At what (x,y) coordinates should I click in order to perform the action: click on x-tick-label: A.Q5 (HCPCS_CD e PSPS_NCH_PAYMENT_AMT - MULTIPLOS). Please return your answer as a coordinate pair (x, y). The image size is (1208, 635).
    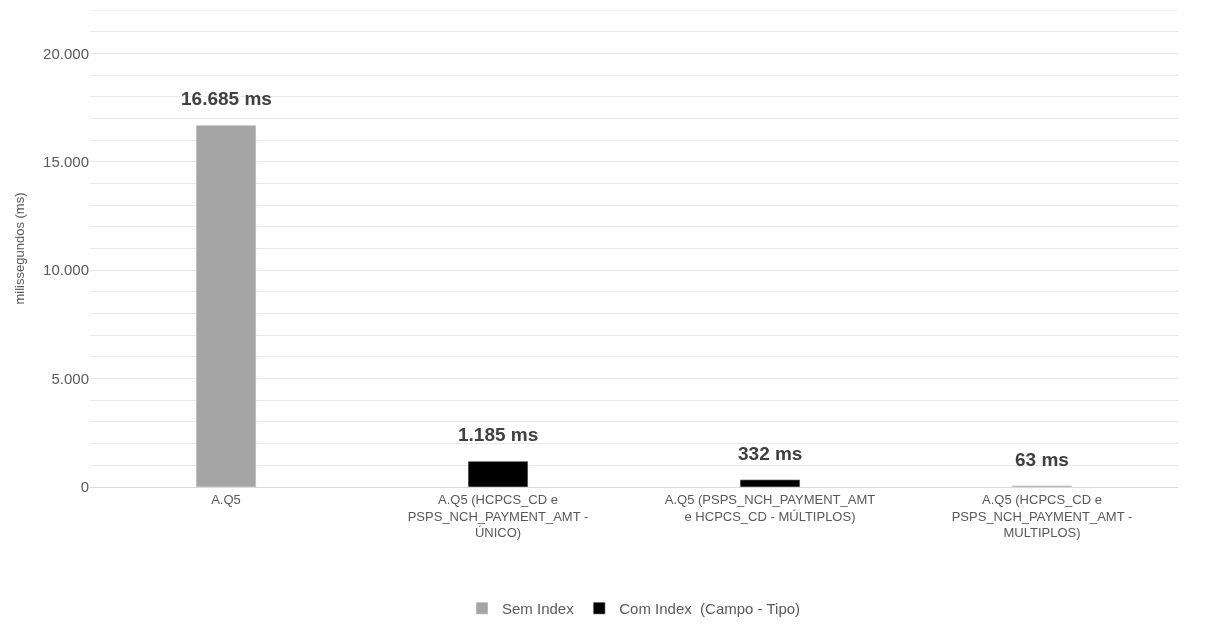
    Looking at the image, I should click on (1042, 516).